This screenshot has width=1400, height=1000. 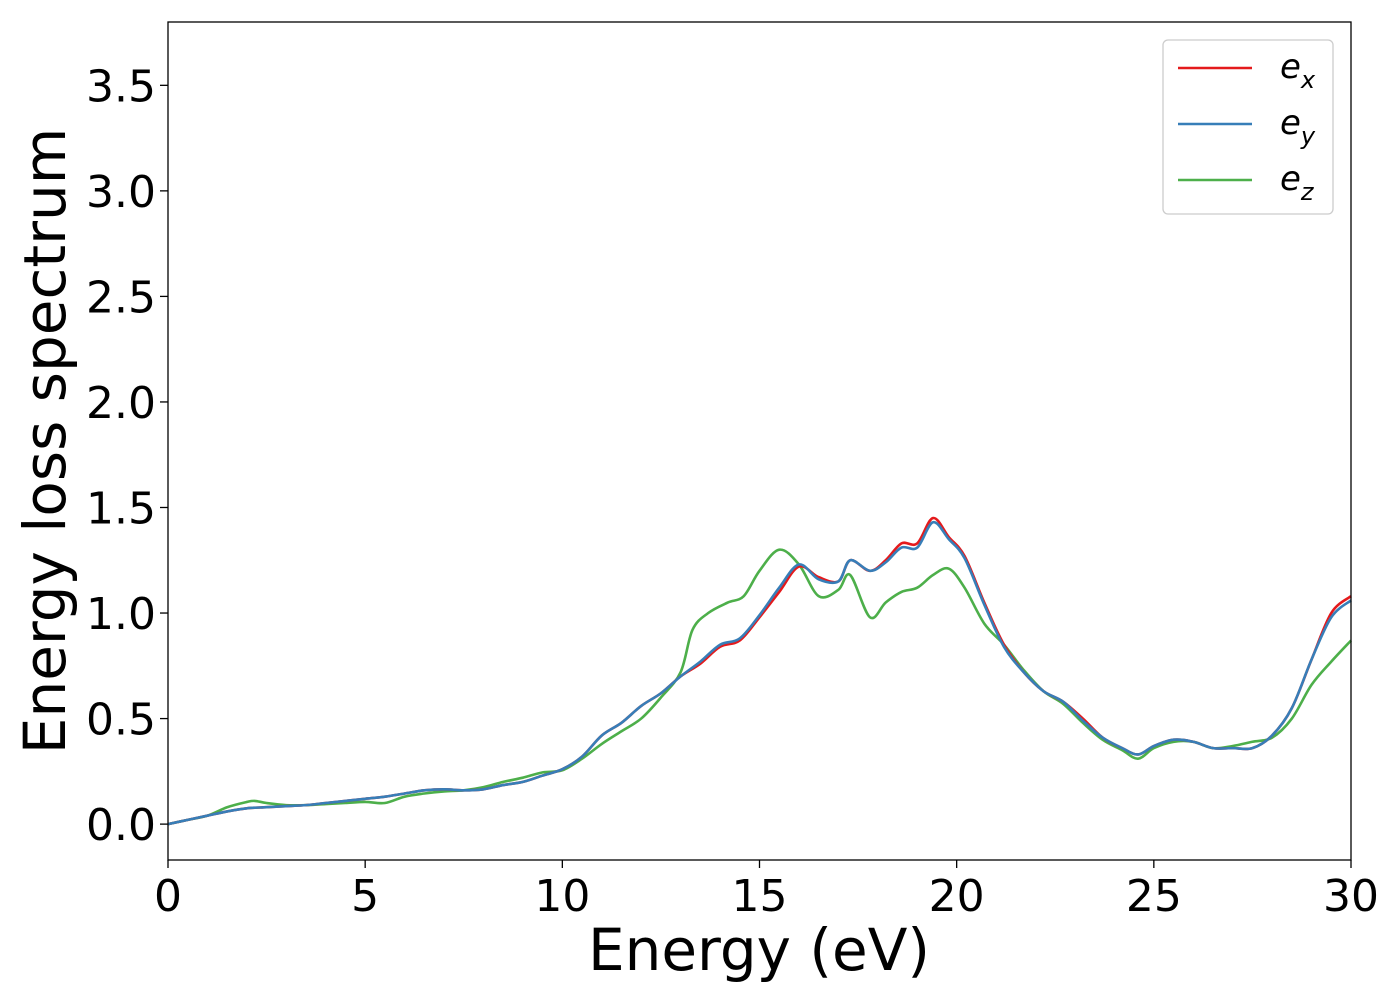 What do you see at coordinates (121, 720) in the screenshot?
I see `y-tick-label: 0.5` at bounding box center [121, 720].